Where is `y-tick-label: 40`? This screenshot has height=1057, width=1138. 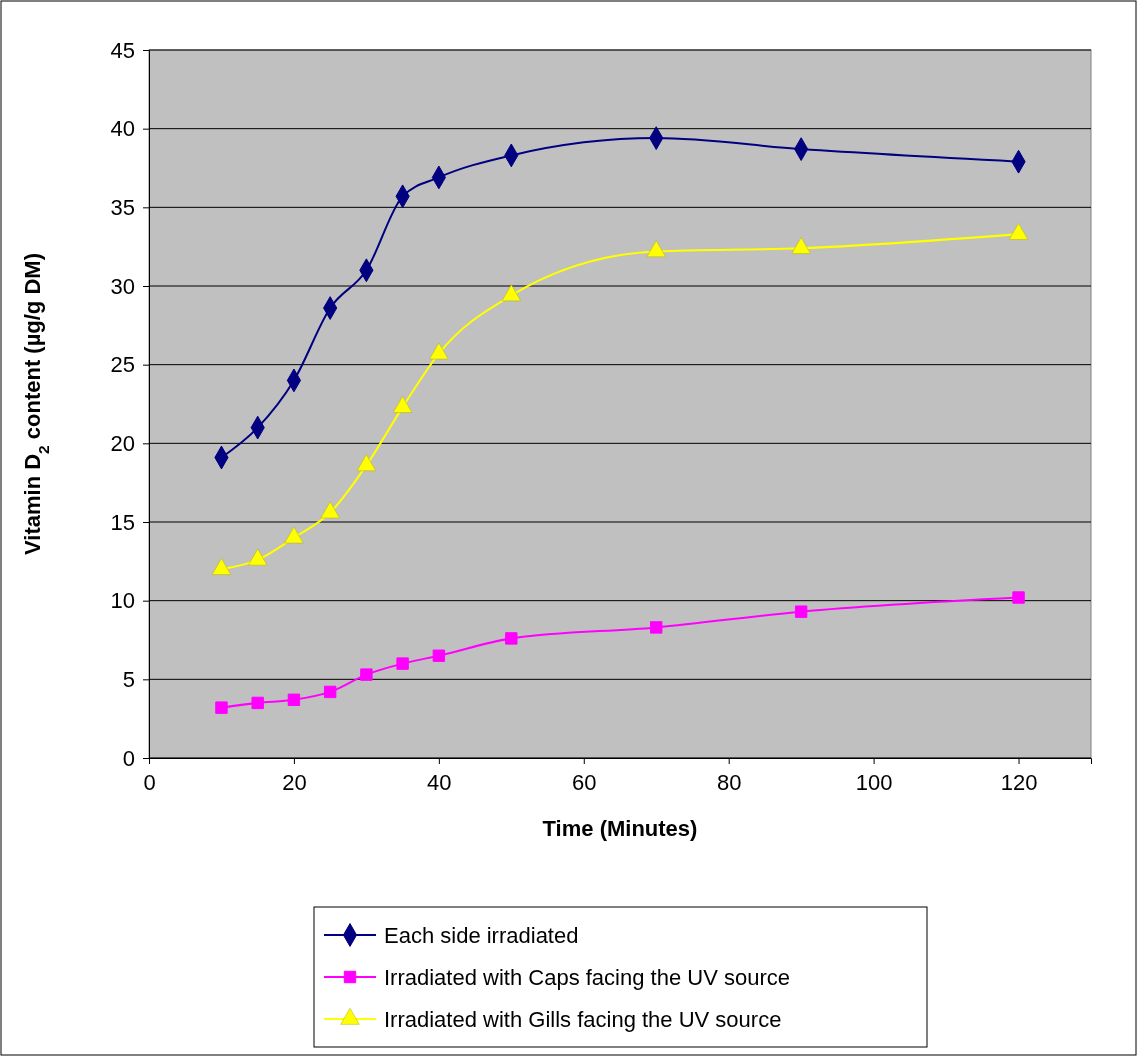
y-tick-label: 40 is located at coordinates (122, 129).